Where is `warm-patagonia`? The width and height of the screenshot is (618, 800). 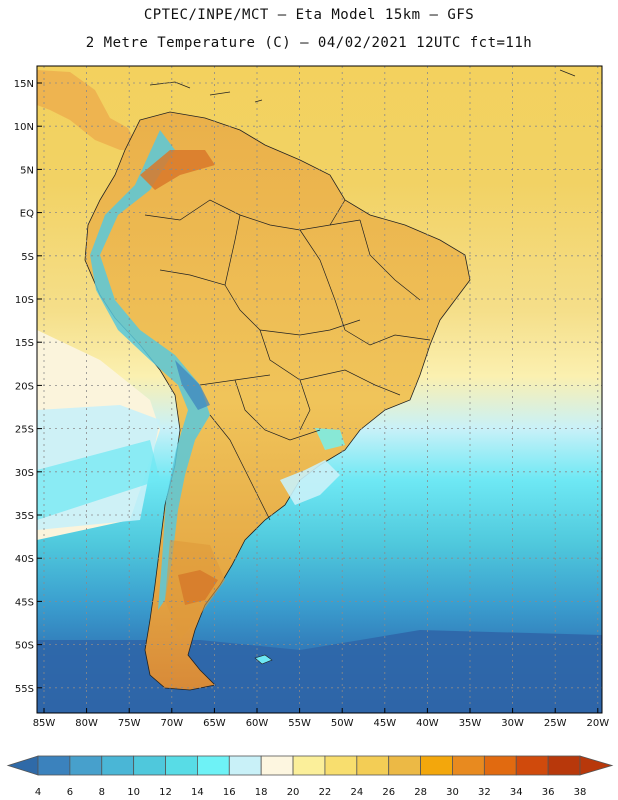 warm-patagonia is located at coordinates (195, 590).